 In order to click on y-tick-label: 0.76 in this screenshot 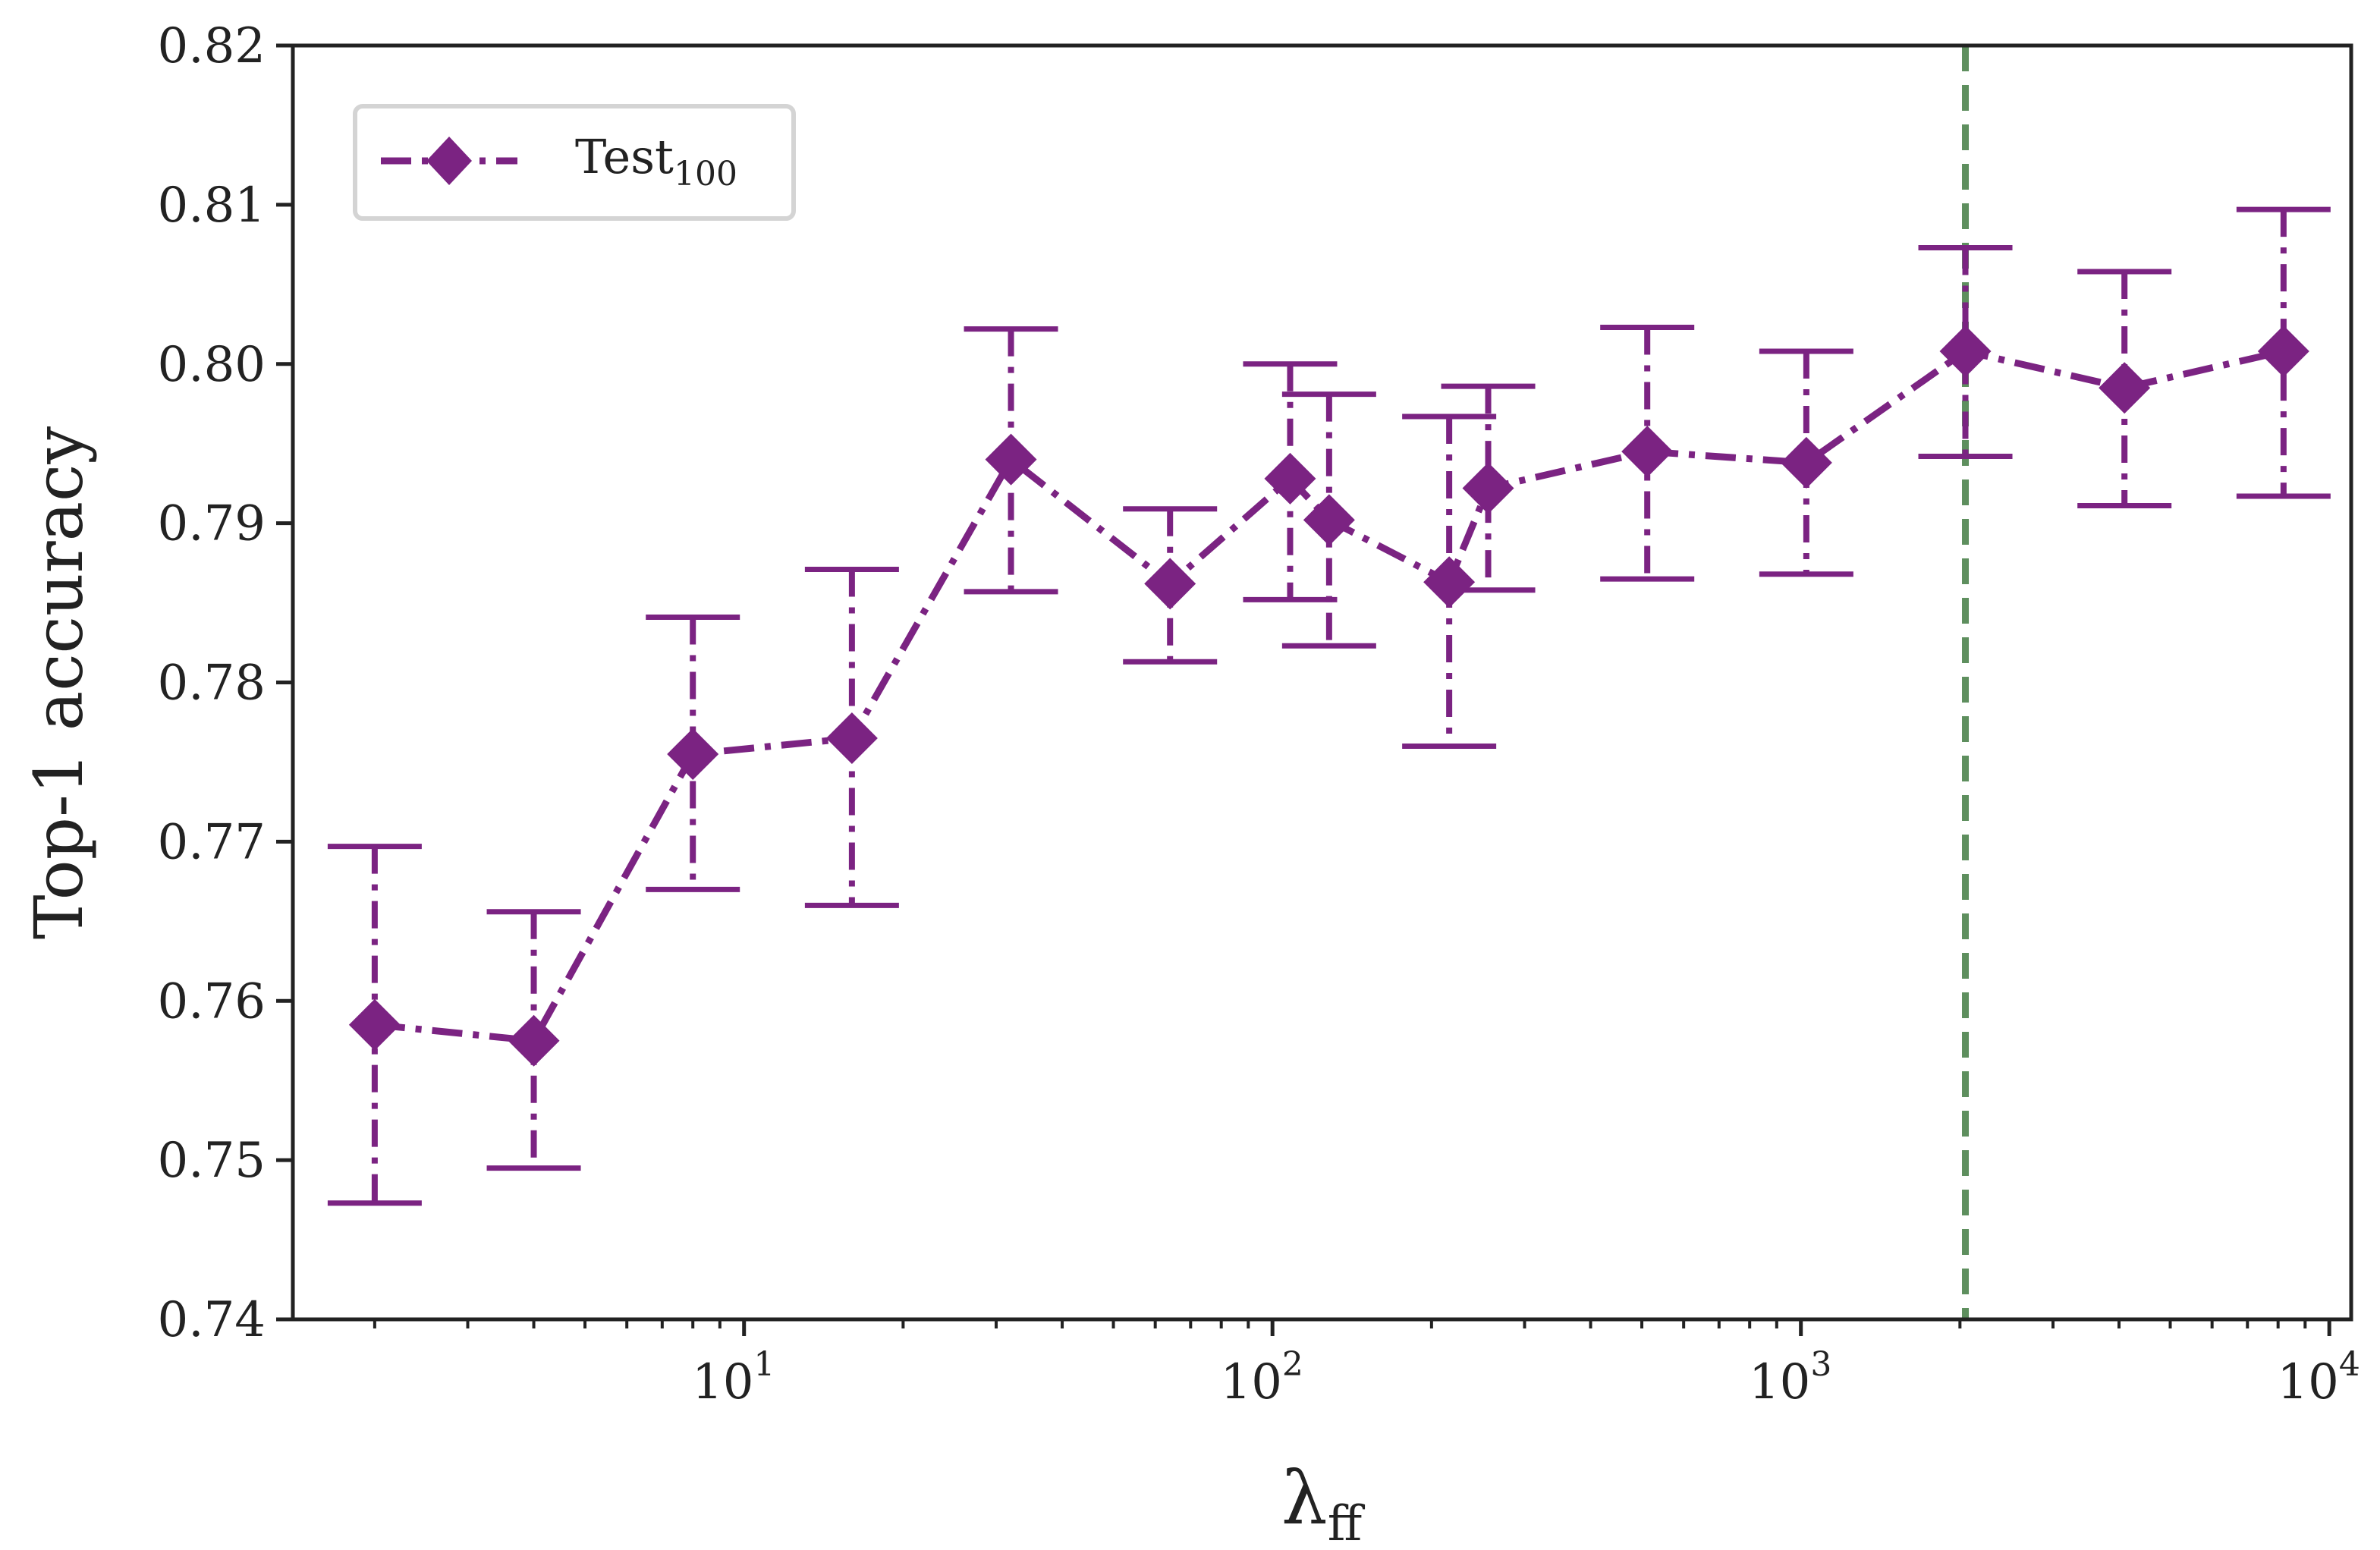, I will do `click(212, 1001)`.